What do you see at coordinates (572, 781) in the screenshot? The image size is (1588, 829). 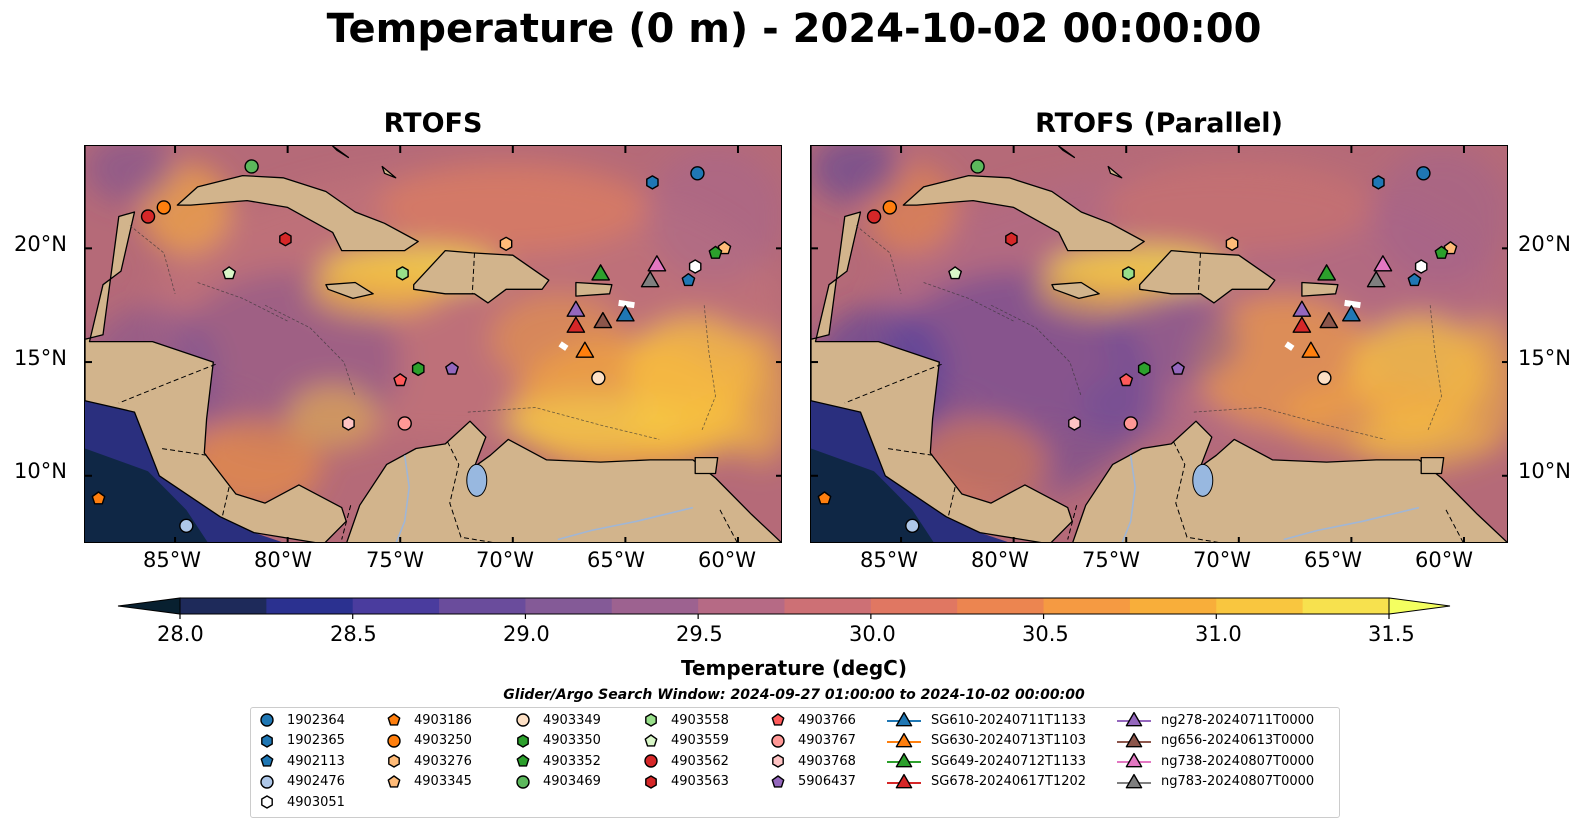 I see `legend-label: 4903469` at bounding box center [572, 781].